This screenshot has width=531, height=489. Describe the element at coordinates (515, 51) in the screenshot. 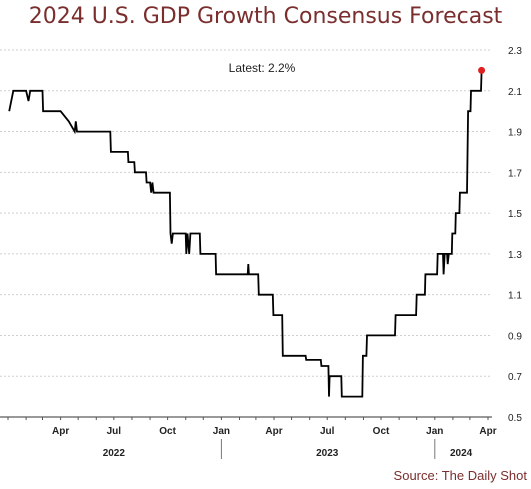

I see `y-tick-label: 2.3` at that location.